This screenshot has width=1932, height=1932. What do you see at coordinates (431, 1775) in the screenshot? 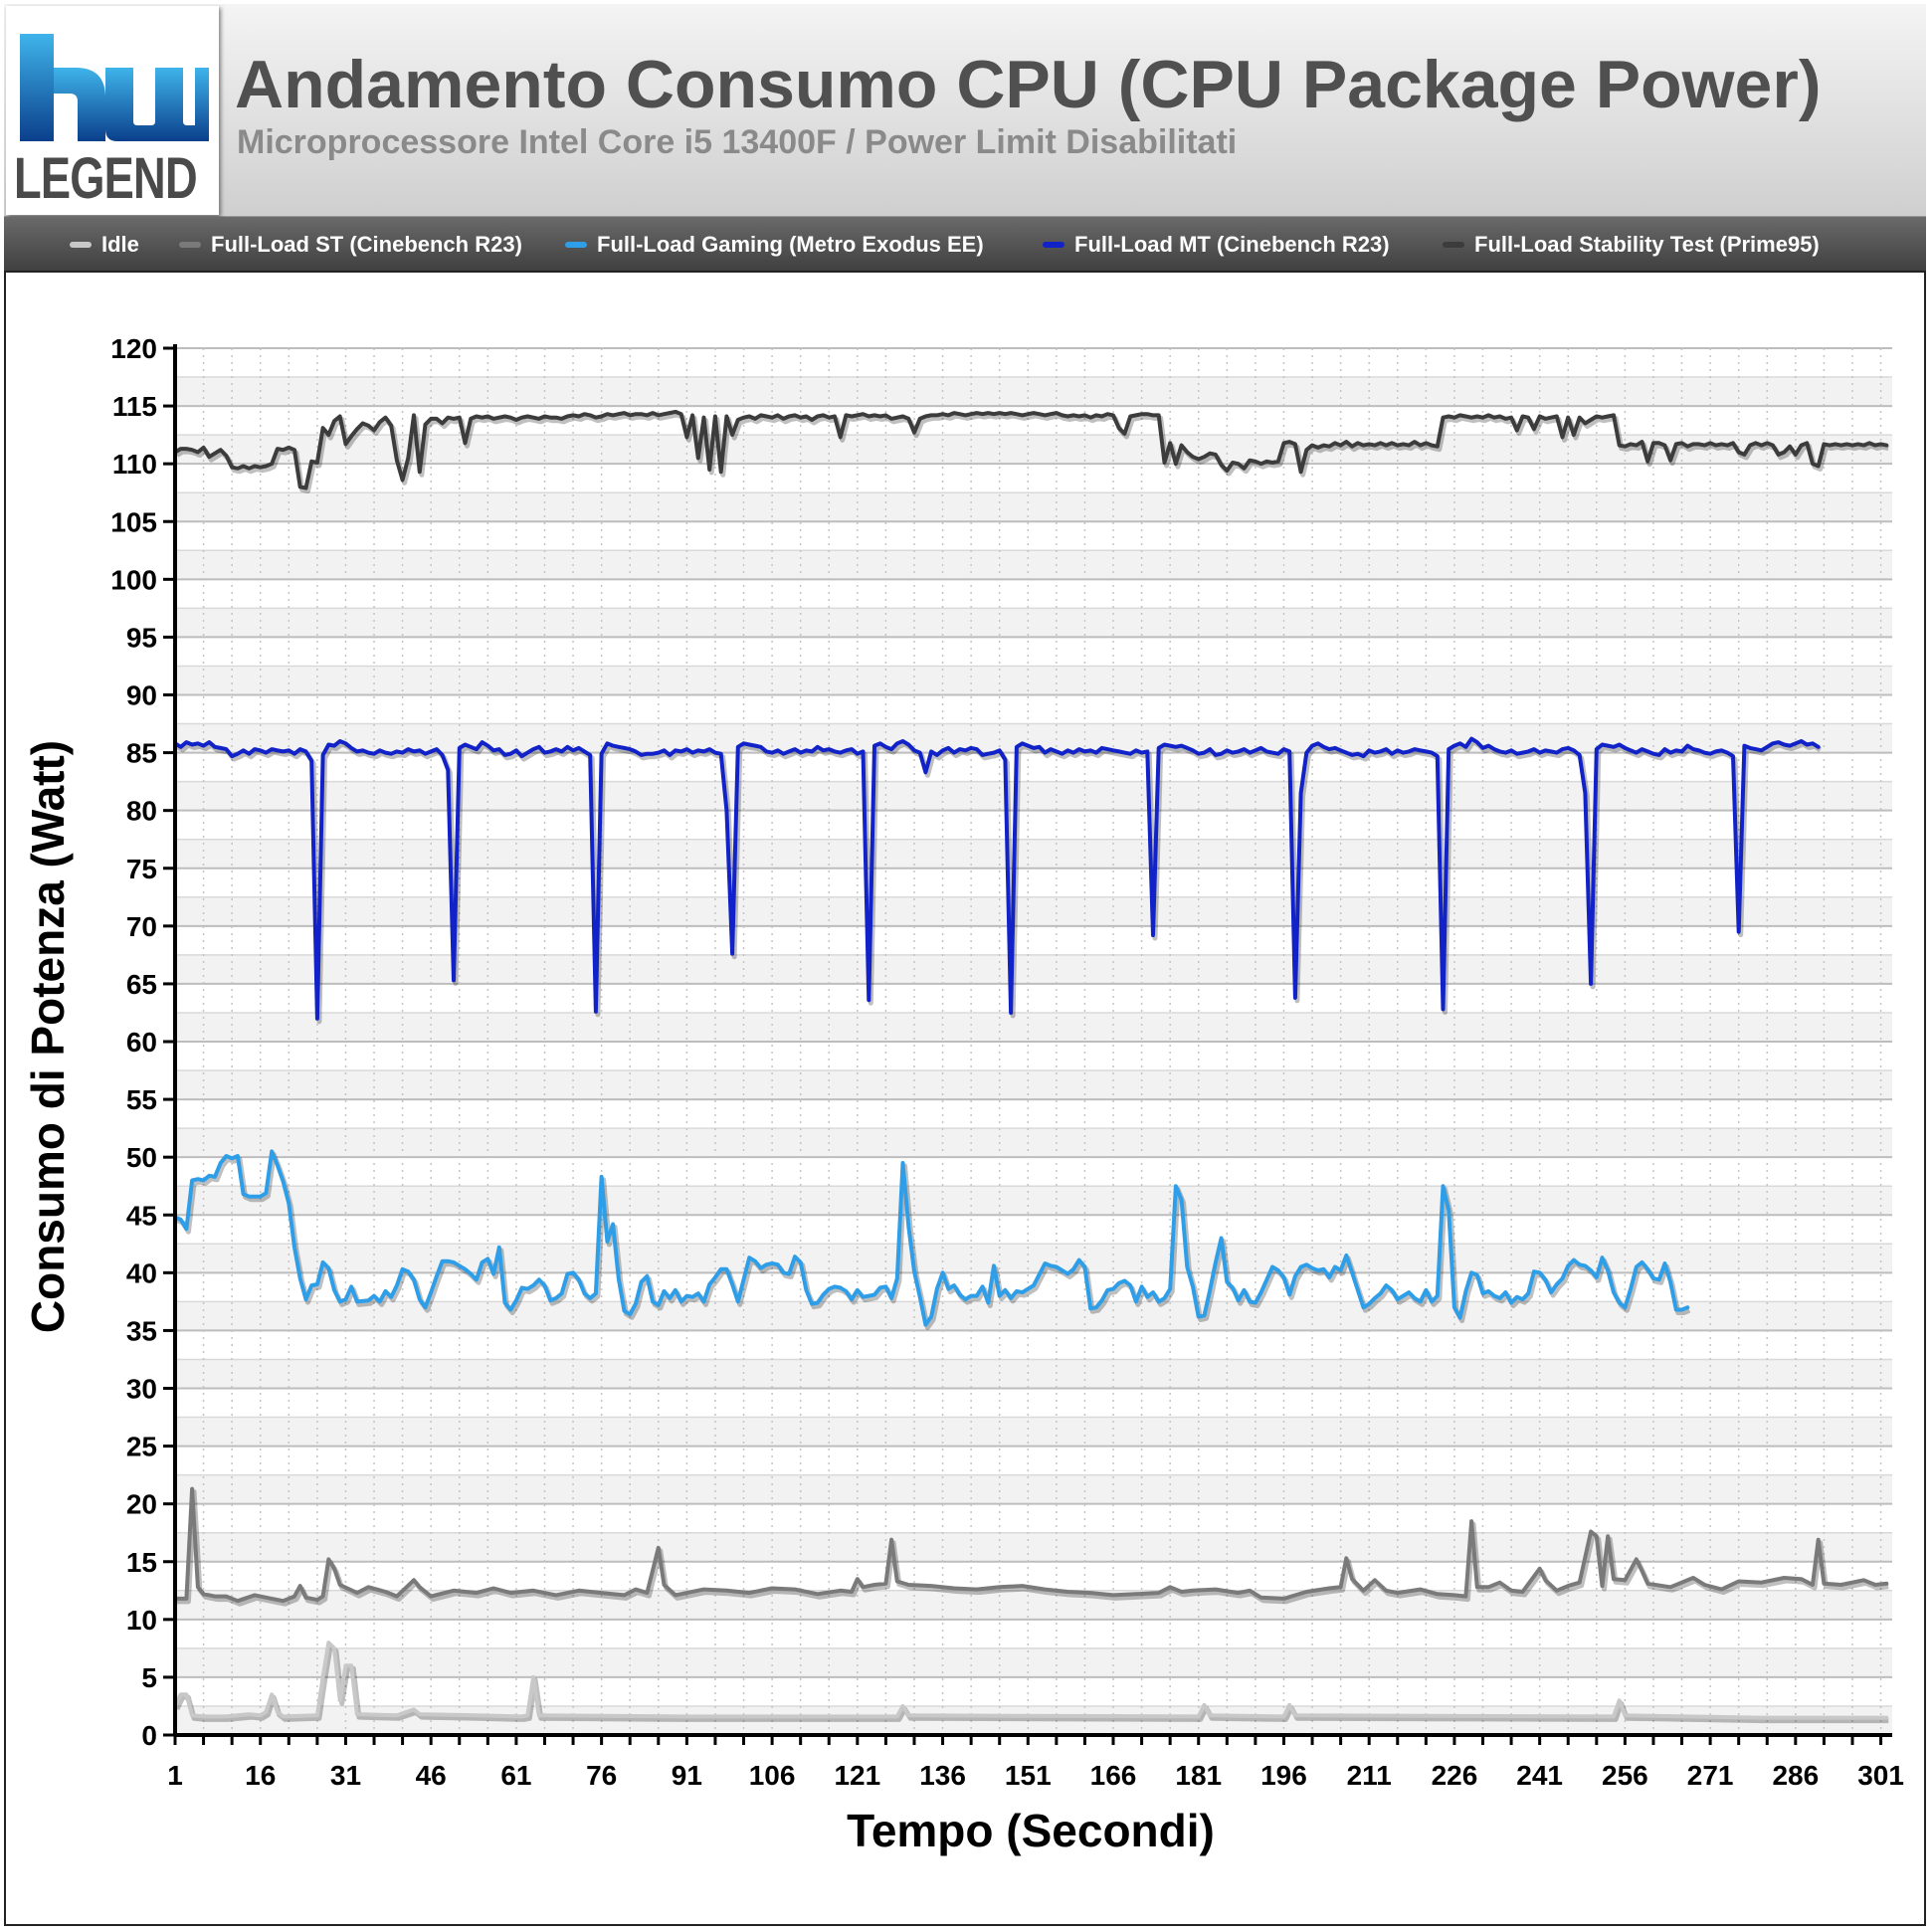
I see `x-tick-label: 46` at bounding box center [431, 1775].